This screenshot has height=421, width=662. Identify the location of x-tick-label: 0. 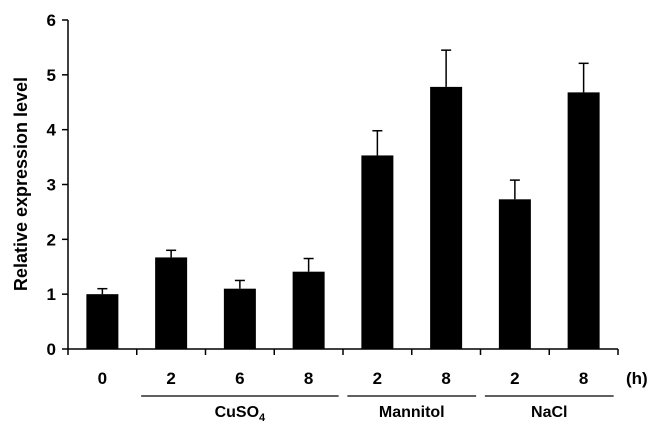
(102, 378).